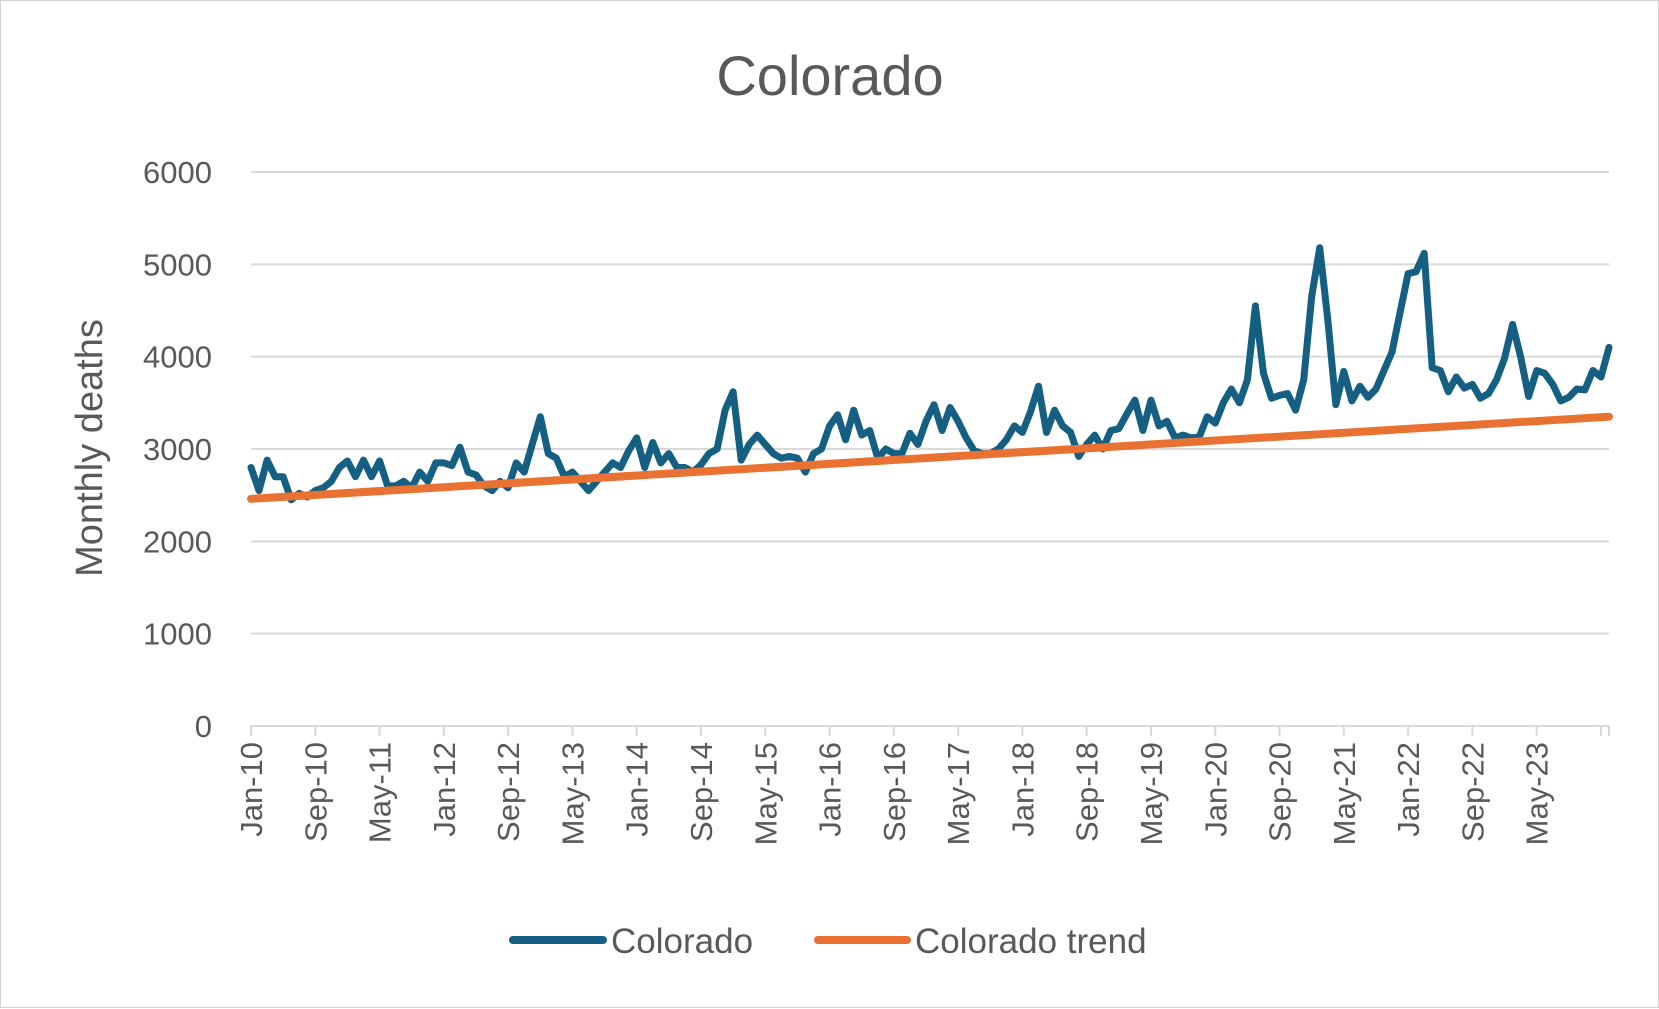  I want to click on y-tick-label: 5000, so click(177, 264).